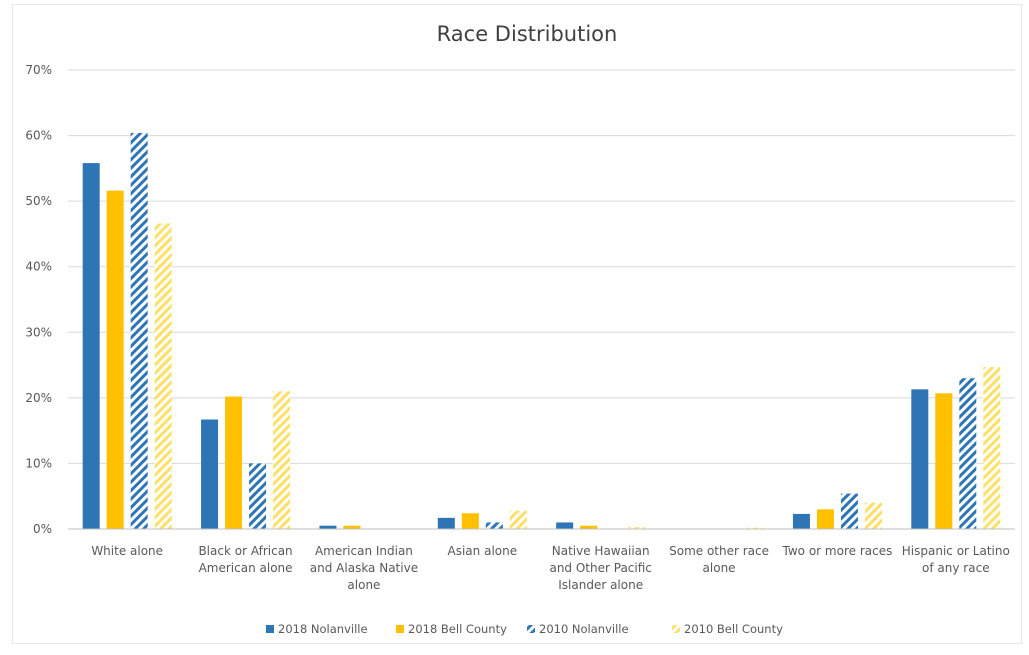 This screenshot has width=1029, height=655. What do you see at coordinates (38, 201) in the screenshot?
I see `y-tick-label: 50%` at bounding box center [38, 201].